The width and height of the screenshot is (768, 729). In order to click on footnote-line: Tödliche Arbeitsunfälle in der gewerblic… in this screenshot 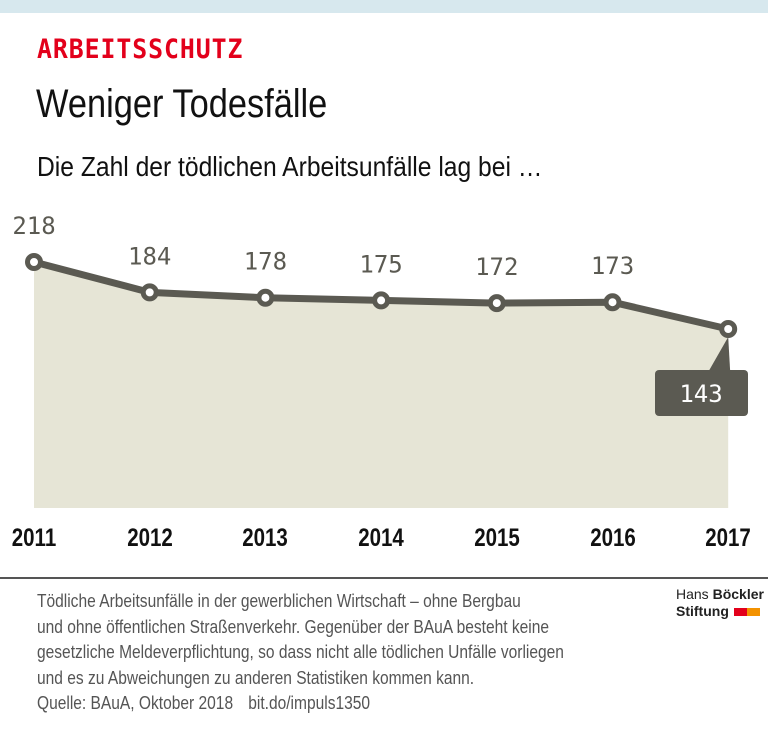, I will do `click(279, 600)`.